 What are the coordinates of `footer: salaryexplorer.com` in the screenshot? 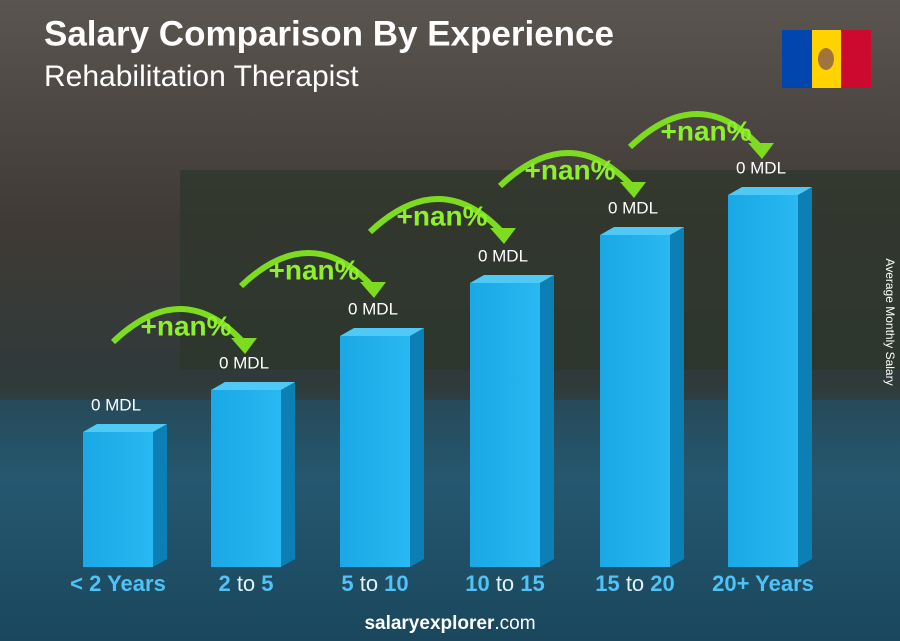 It's located at (449, 623).